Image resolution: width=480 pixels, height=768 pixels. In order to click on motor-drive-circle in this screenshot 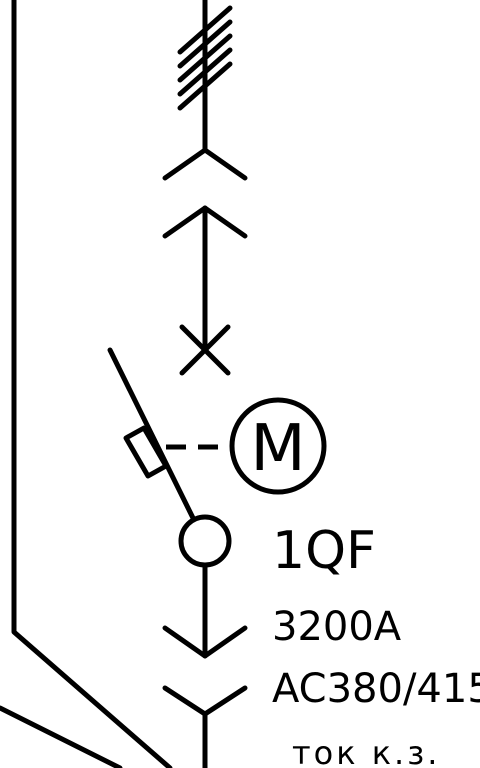, I will do `click(278, 446)`.